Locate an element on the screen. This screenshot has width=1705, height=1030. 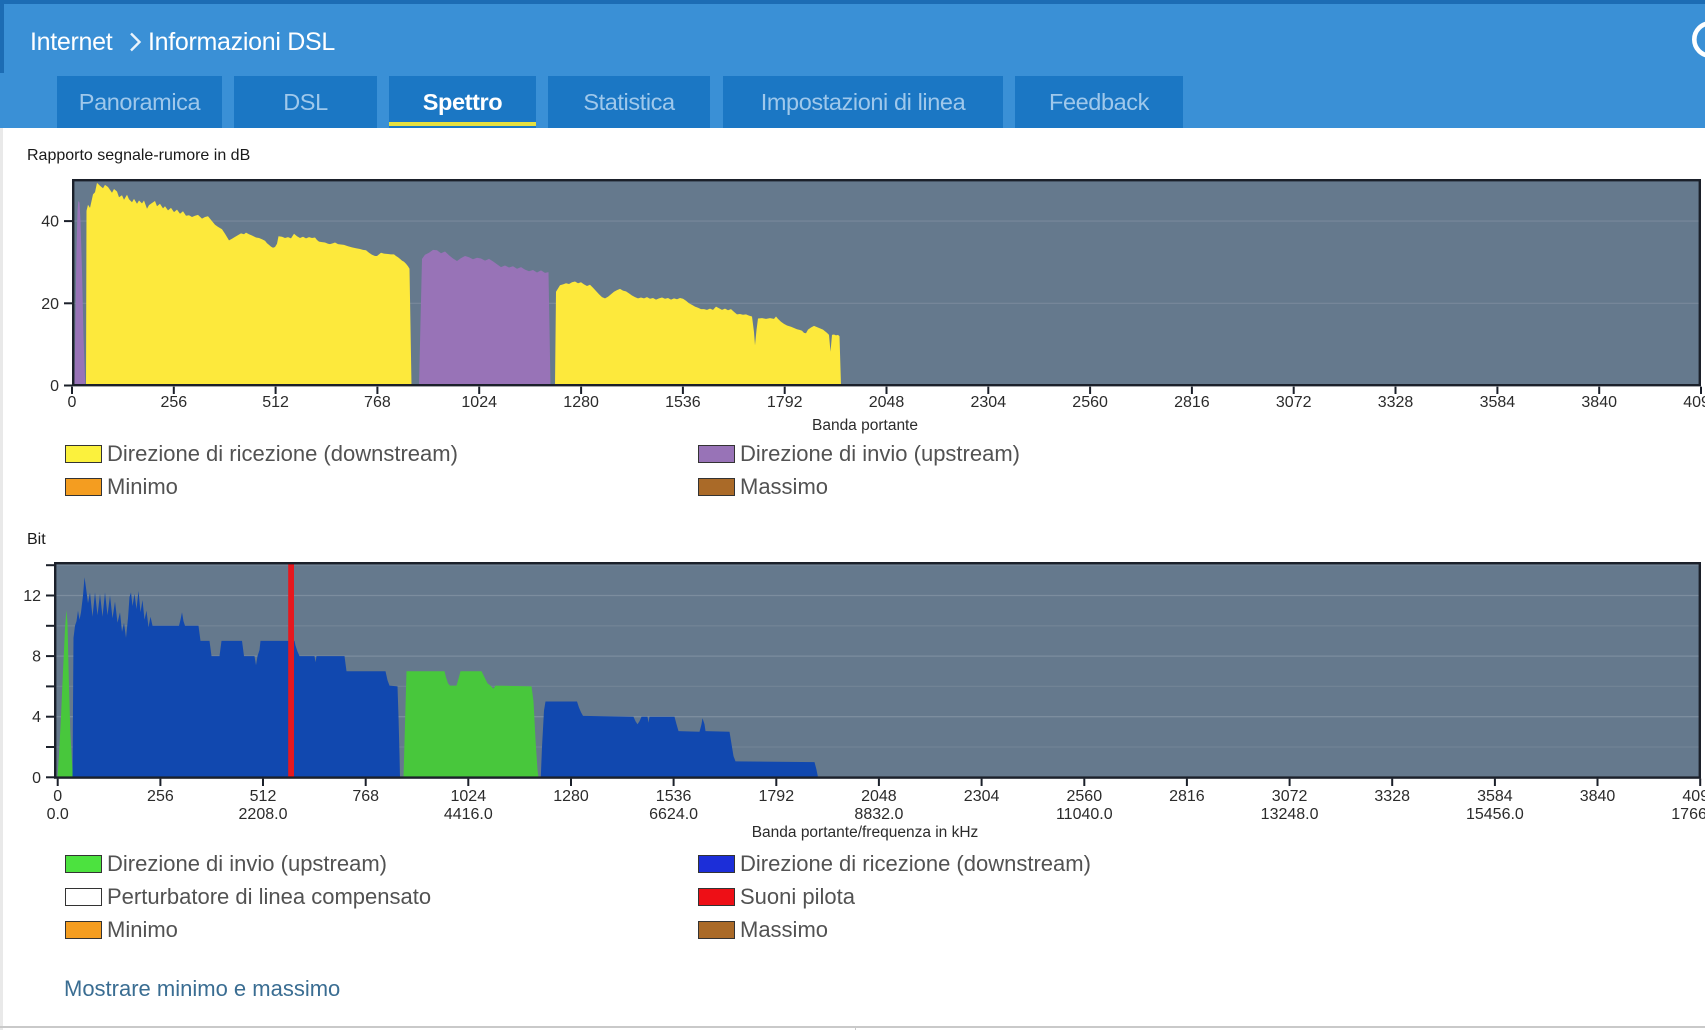
svg-text: 17664.0 is located at coordinates (1688, 814).